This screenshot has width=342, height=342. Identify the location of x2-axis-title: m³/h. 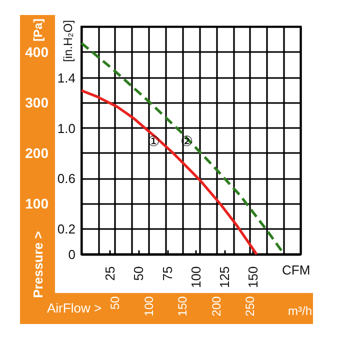
(300, 311).